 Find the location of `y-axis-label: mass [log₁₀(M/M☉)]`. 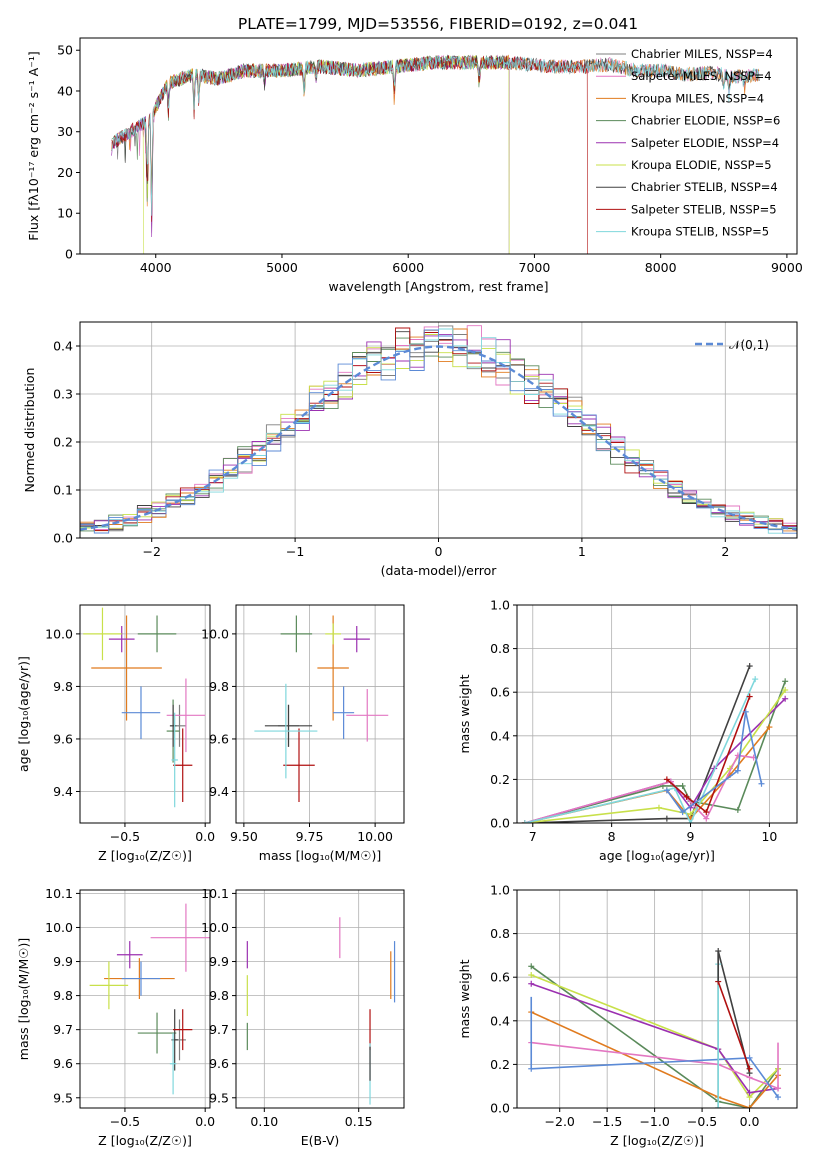

y-axis-label: mass [log₁₀(M/M☉)] is located at coordinates (23, 999).